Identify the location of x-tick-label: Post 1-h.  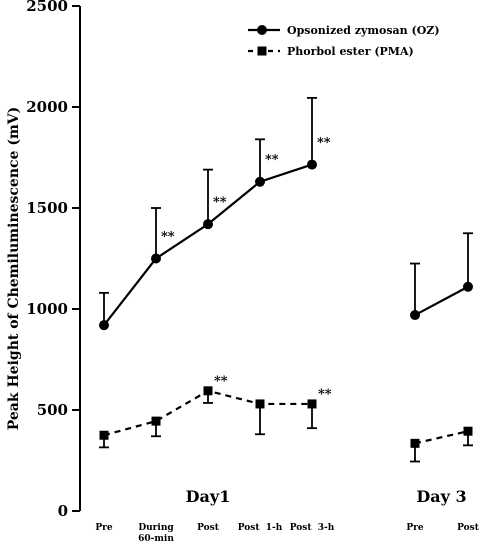
(260, 528).